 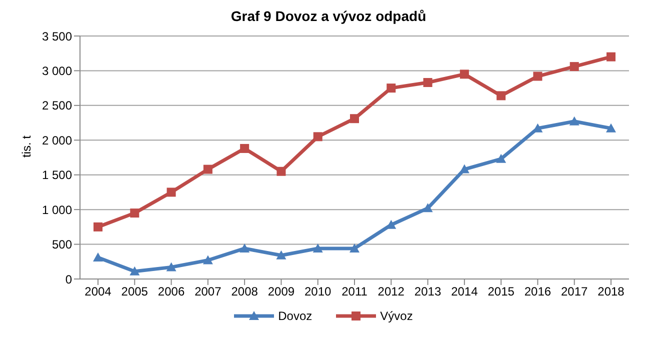 I want to click on x-tick-label: 2017, so click(x=574, y=291).